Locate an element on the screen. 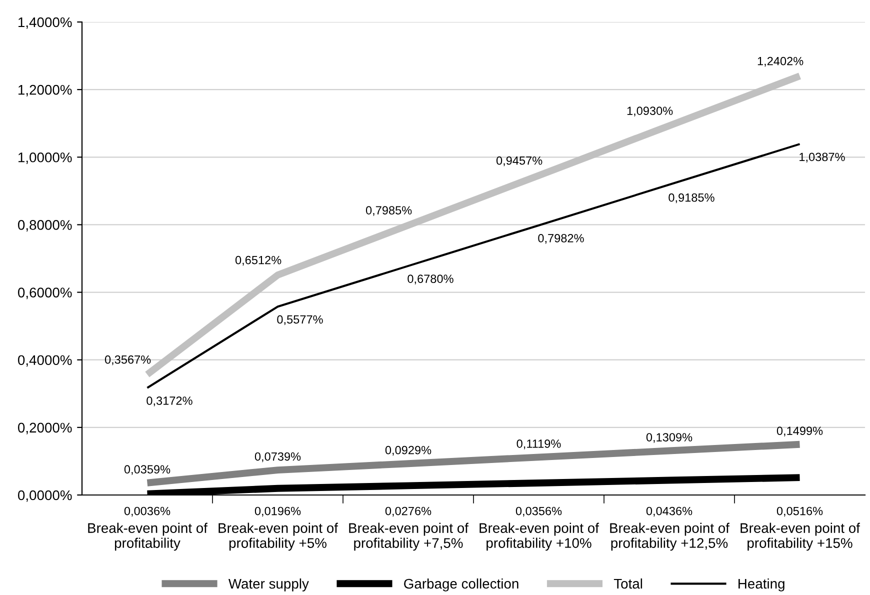 The height and width of the screenshot is (595, 870). x-tick-label: Break-even point of profitability +12,5% is located at coordinates (670, 536).